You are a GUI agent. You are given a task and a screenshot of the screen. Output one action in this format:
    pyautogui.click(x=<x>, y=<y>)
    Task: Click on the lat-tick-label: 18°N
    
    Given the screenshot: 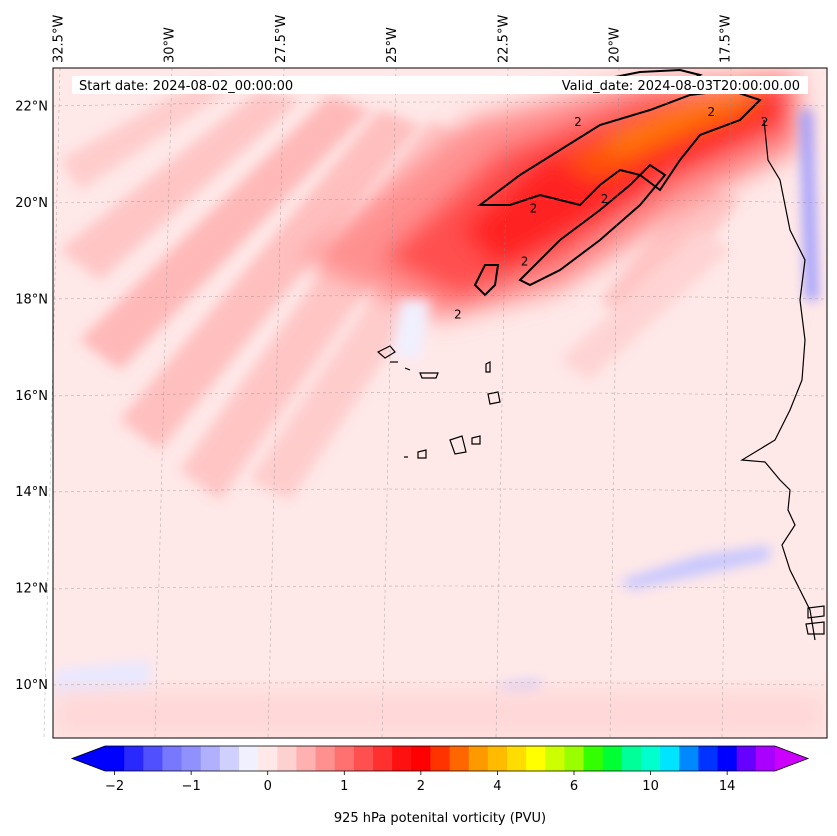 What is the action you would take?
    pyautogui.click(x=31, y=299)
    